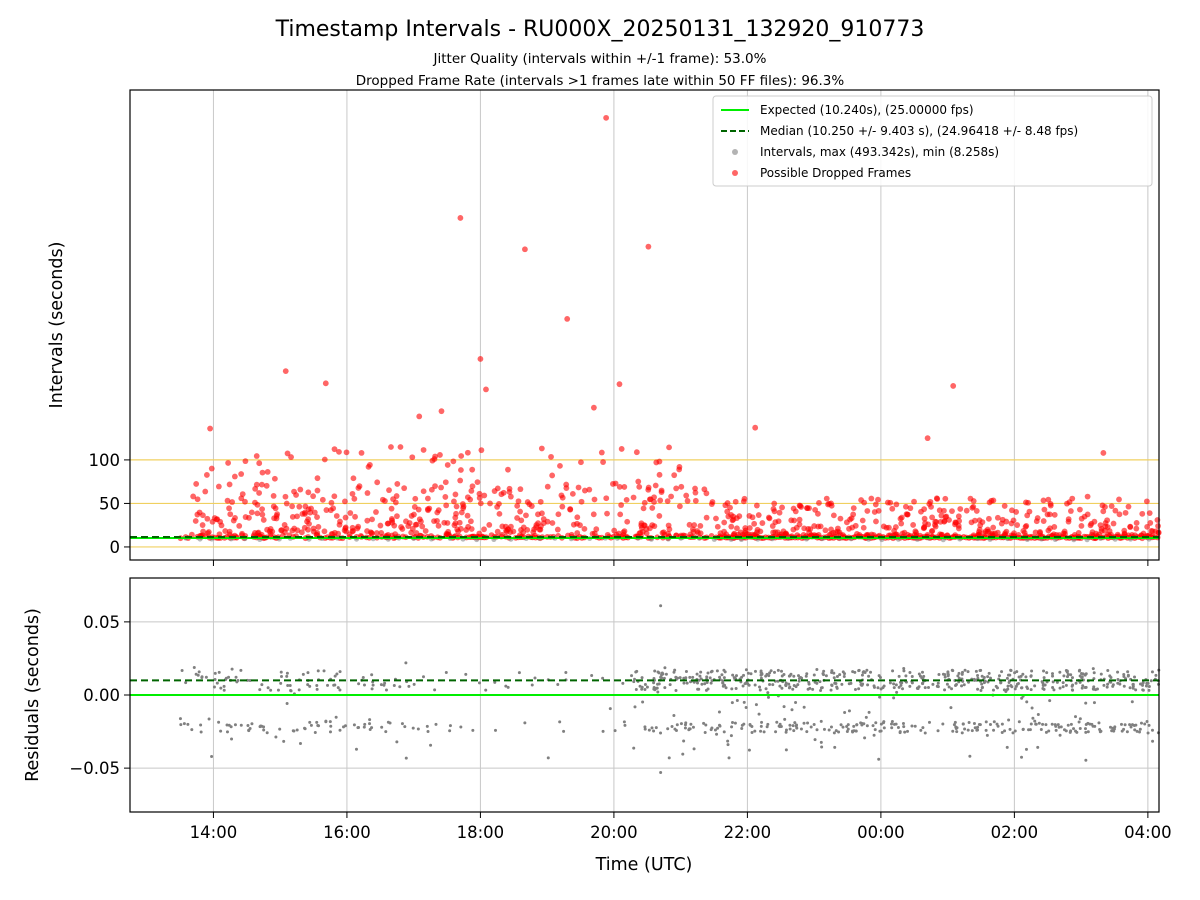 This screenshot has height=900, width=1200. What do you see at coordinates (105, 460) in the screenshot?
I see `top-y-tick-label: 100` at bounding box center [105, 460].